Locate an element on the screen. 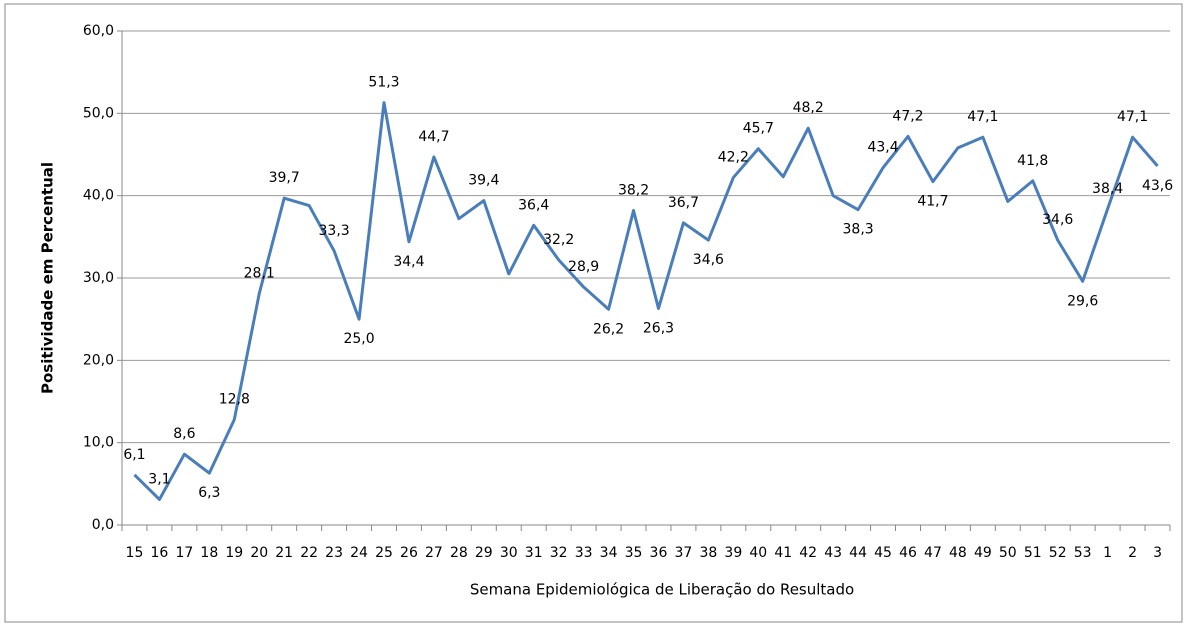  x-tick-label: 26 is located at coordinates (409, 553).